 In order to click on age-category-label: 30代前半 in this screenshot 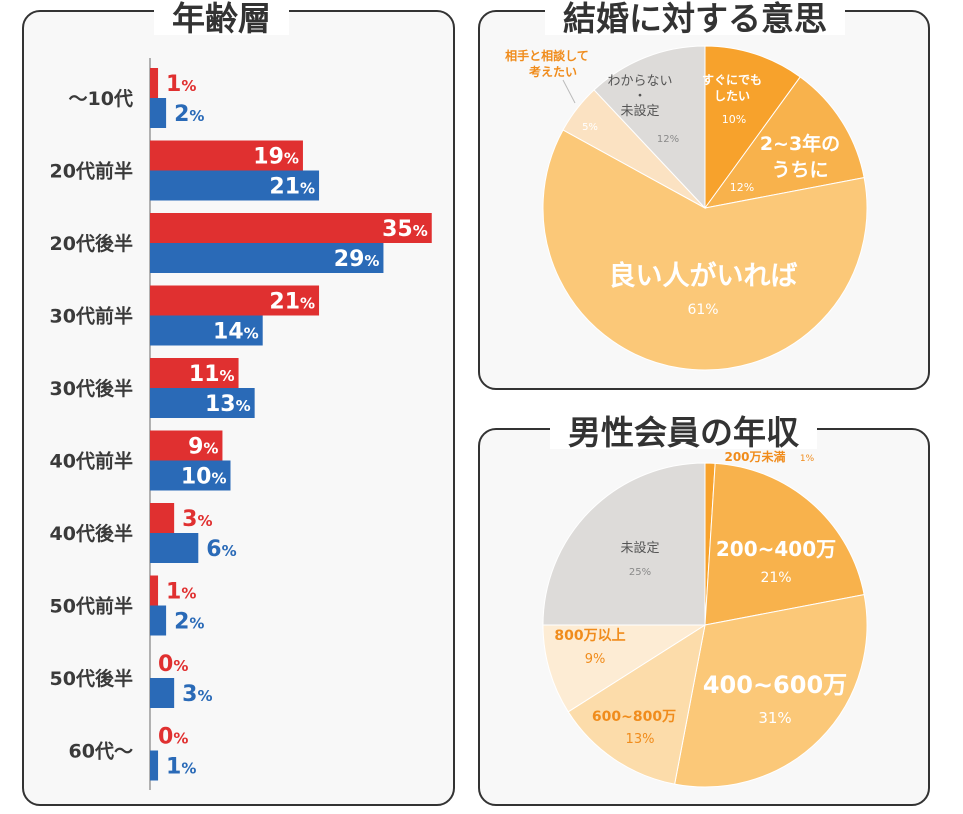, I will do `click(91, 316)`.